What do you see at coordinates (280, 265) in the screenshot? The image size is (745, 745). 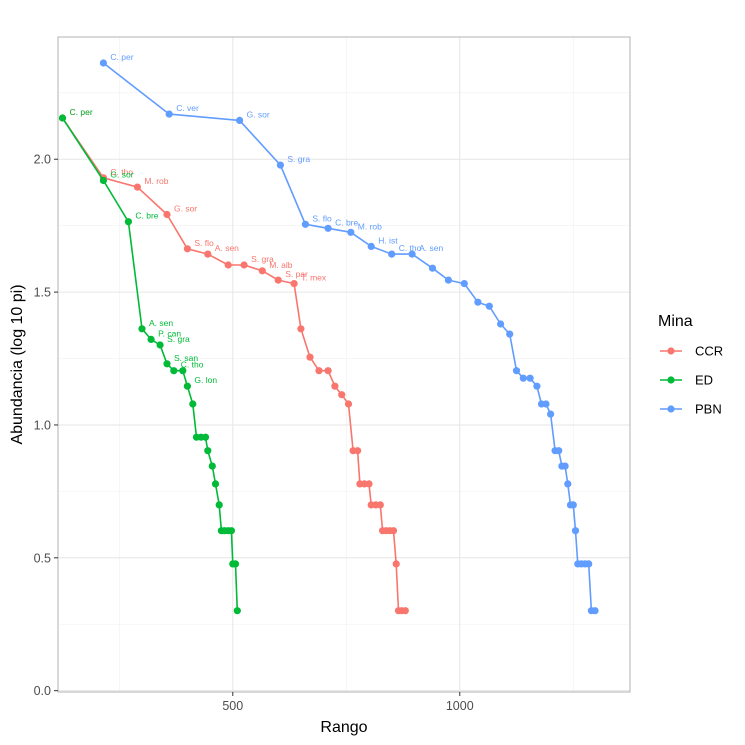 I see `point-label-ccr: M. alb` at bounding box center [280, 265].